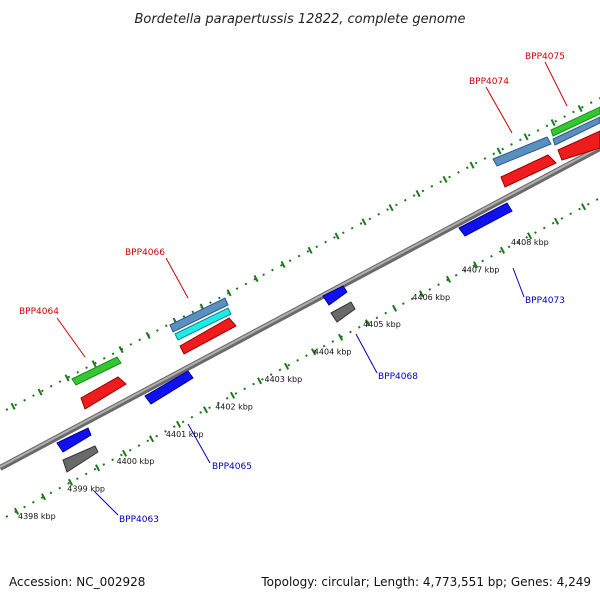 The height and width of the screenshot is (600, 600). What do you see at coordinates (39, 312) in the screenshot?
I see `label-bpp4064: BPP4064` at bounding box center [39, 312].